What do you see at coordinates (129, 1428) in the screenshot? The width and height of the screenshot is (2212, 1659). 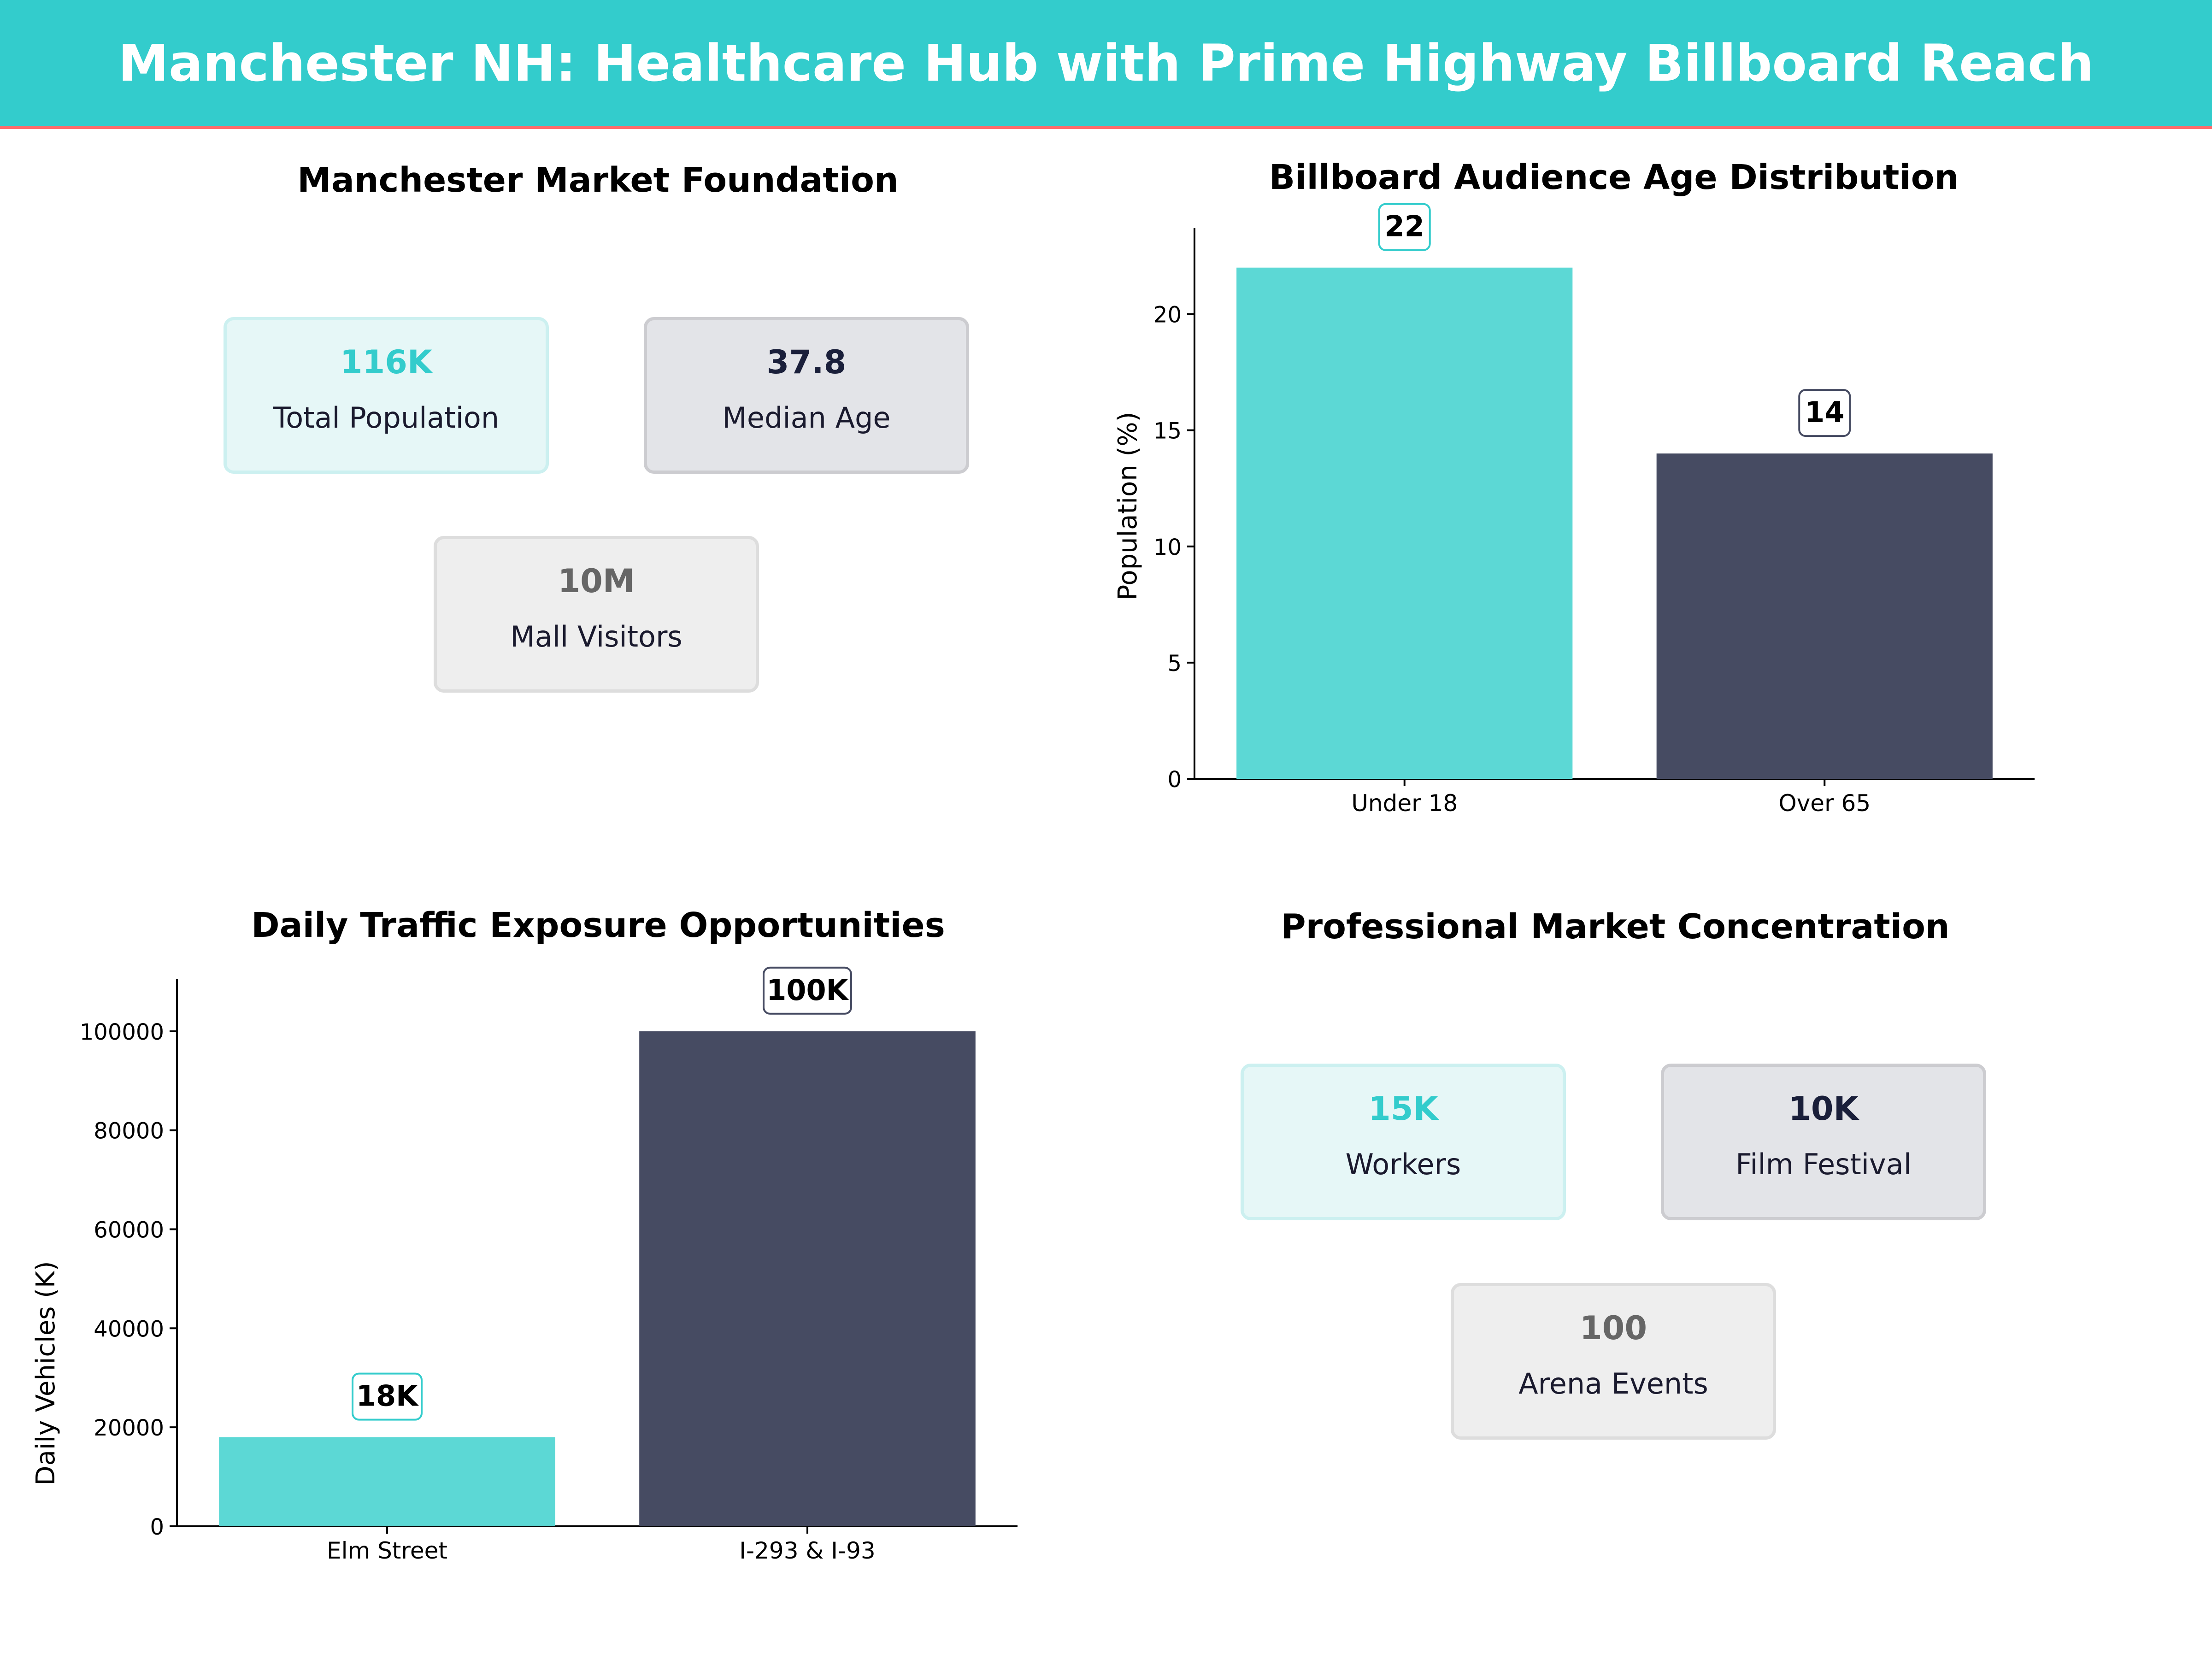 I see `y-tick-label: 20000` at bounding box center [129, 1428].